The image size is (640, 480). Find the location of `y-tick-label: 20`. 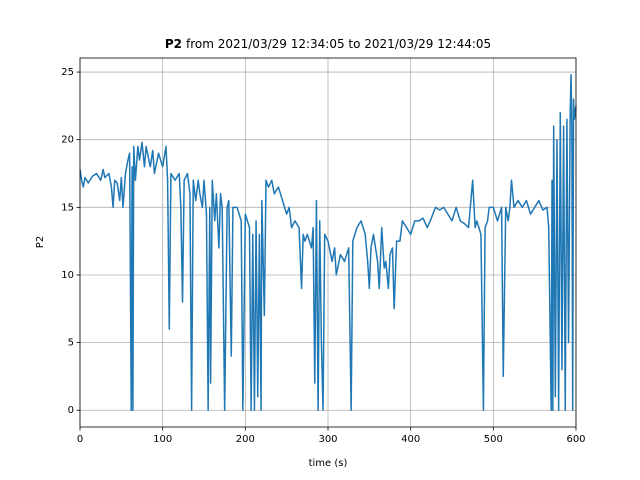

y-tick-label: 20 is located at coordinates (67, 140).